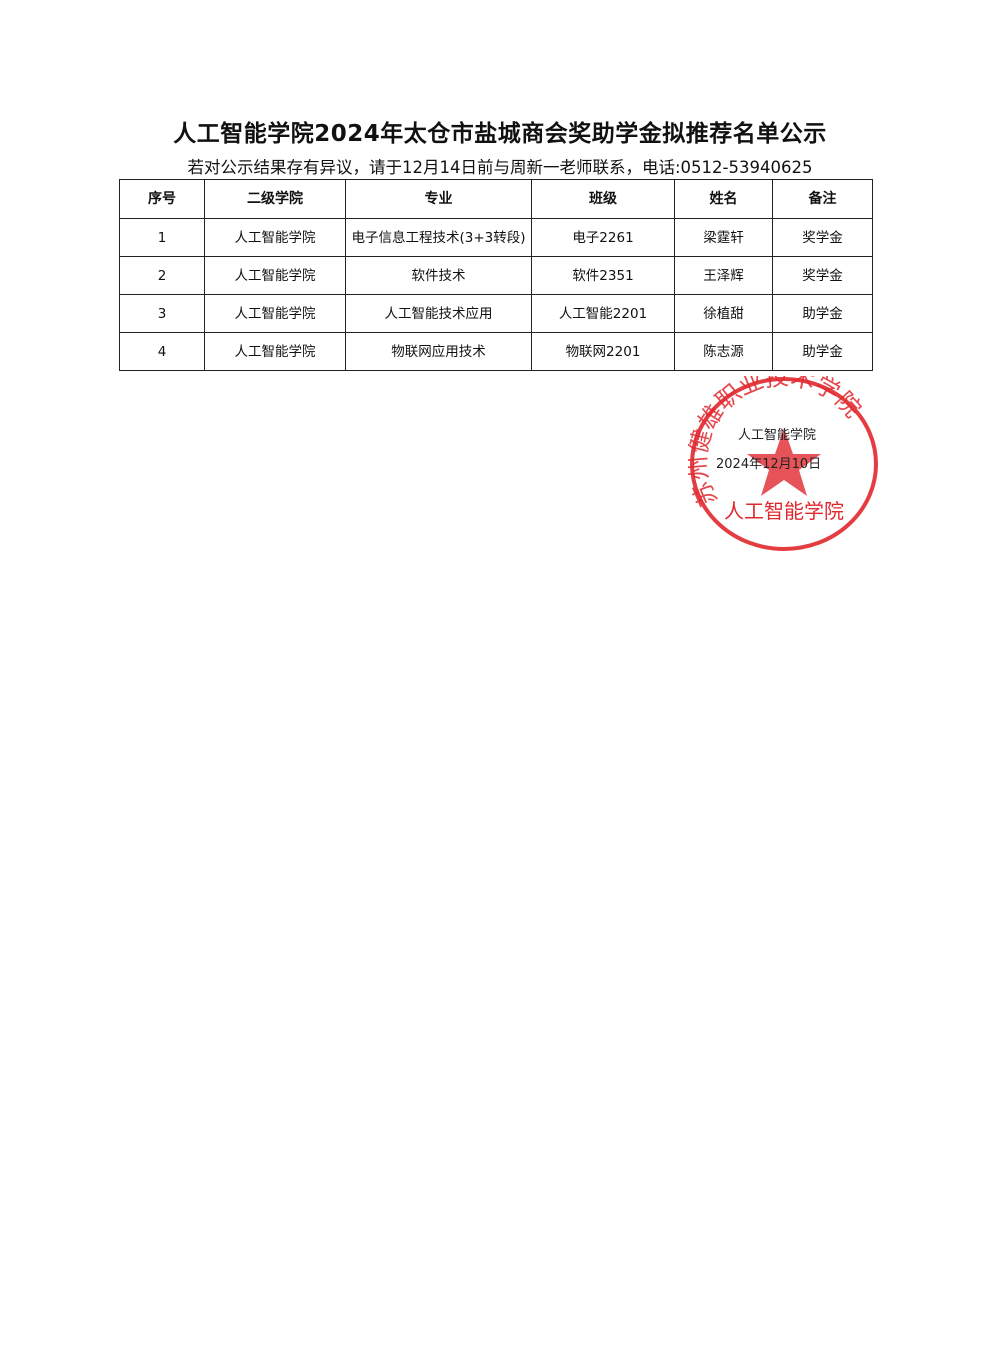 The height and width of the screenshot is (1365, 1000). Describe the element at coordinates (438, 237) in the screenshot. I see `table-cell: 电子信息工程技术(3+3转段)` at that location.